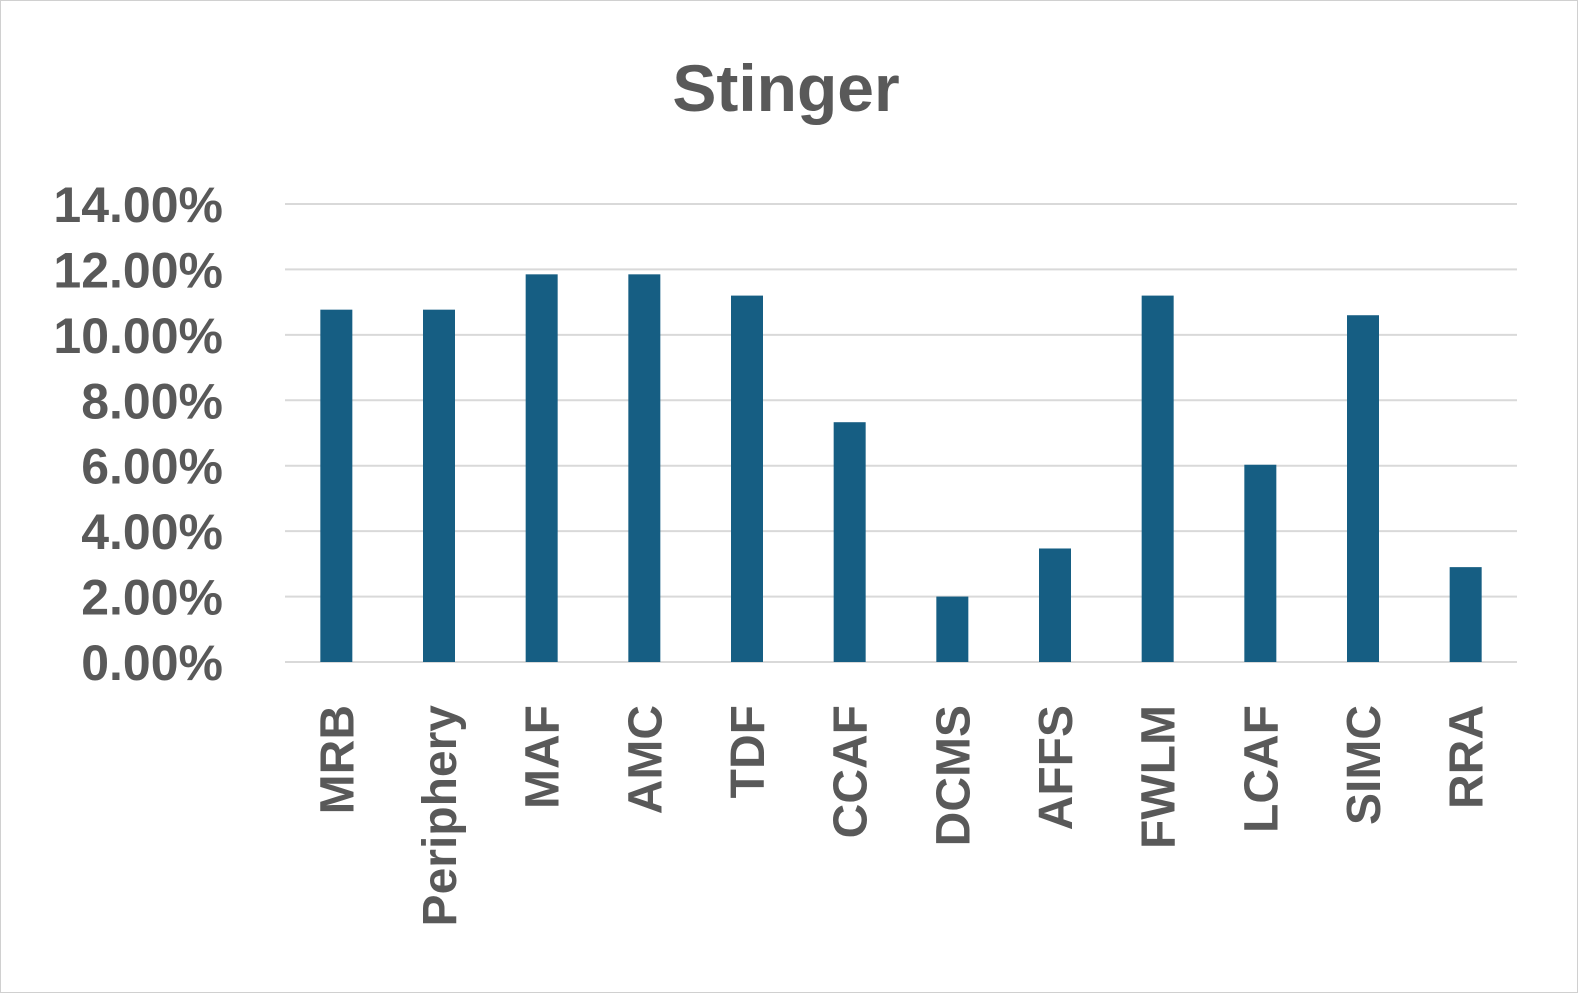 The height and width of the screenshot is (993, 1578). Describe the element at coordinates (1056, 767) in the screenshot. I see `x-tick-label-affs: AFFS` at that location.